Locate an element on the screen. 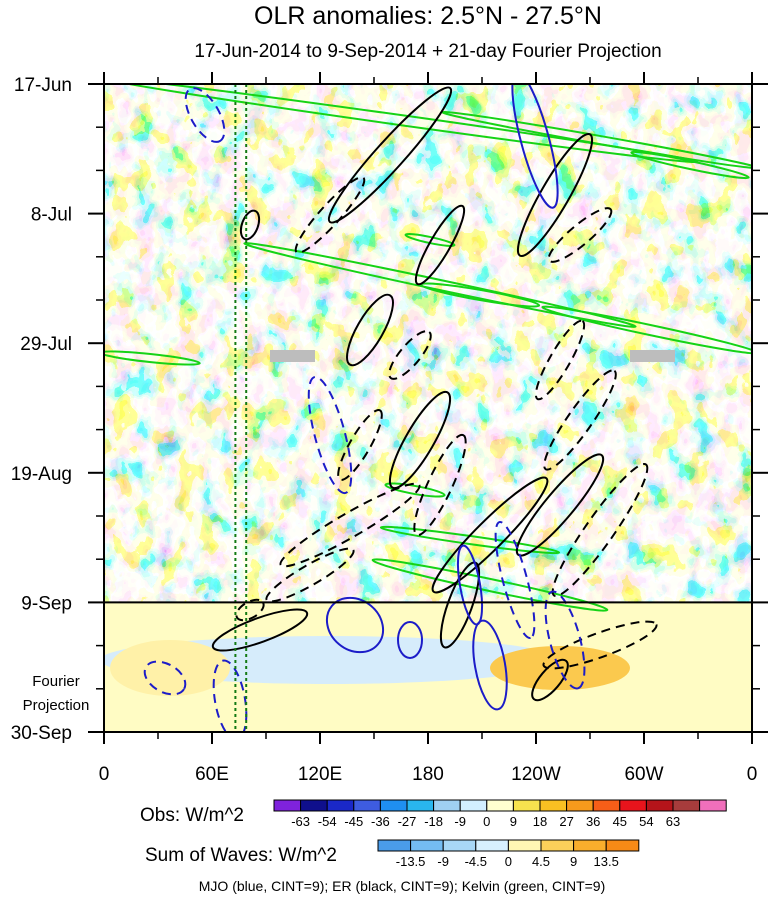 Image resolution: width=771 pixels, height=899 pixels. colorbar-level-label: 45 is located at coordinates (620, 821).